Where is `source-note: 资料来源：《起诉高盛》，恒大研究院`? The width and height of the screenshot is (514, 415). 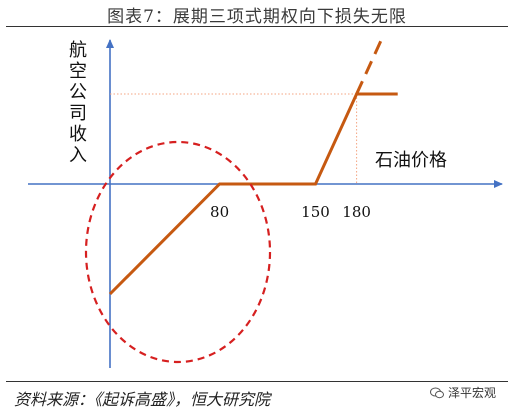 source-note: 资料来源：《起诉高盛》，恒大研究院 is located at coordinates (142, 399).